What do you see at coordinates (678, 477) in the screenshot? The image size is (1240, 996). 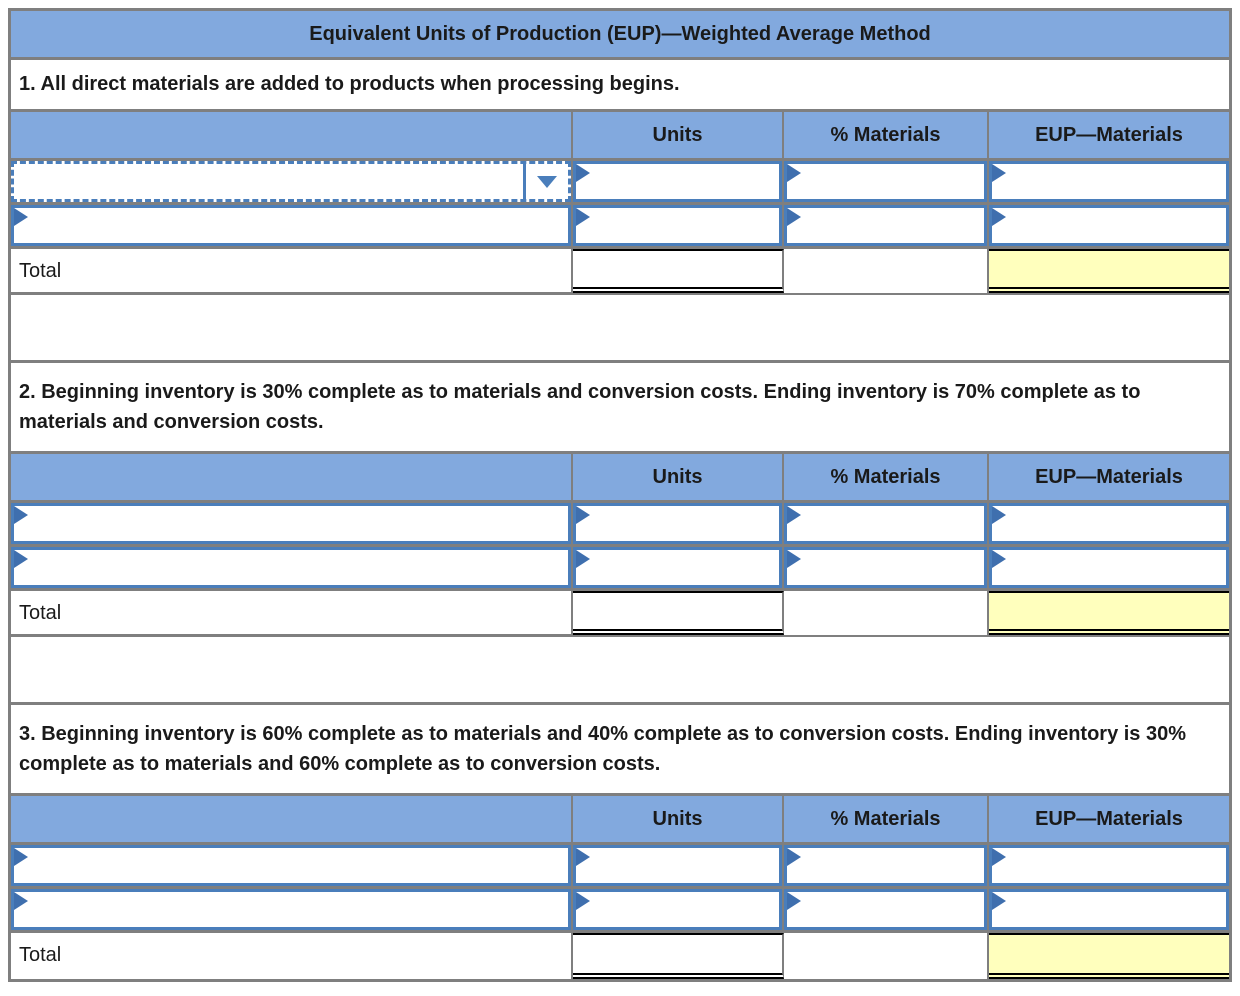 I see `table-2-header-units: Units` at bounding box center [678, 477].